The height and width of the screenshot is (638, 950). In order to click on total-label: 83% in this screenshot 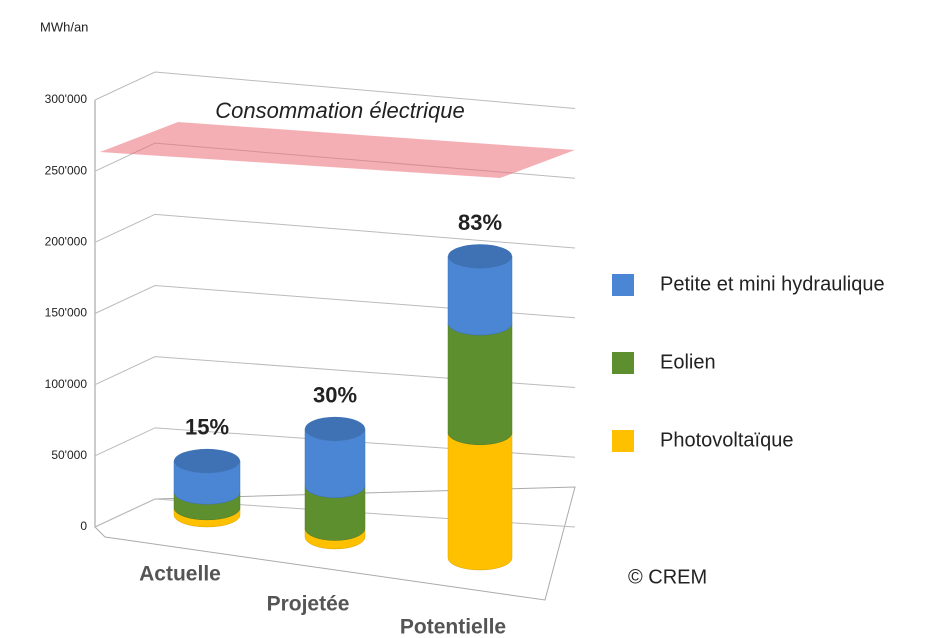, I will do `click(480, 222)`.